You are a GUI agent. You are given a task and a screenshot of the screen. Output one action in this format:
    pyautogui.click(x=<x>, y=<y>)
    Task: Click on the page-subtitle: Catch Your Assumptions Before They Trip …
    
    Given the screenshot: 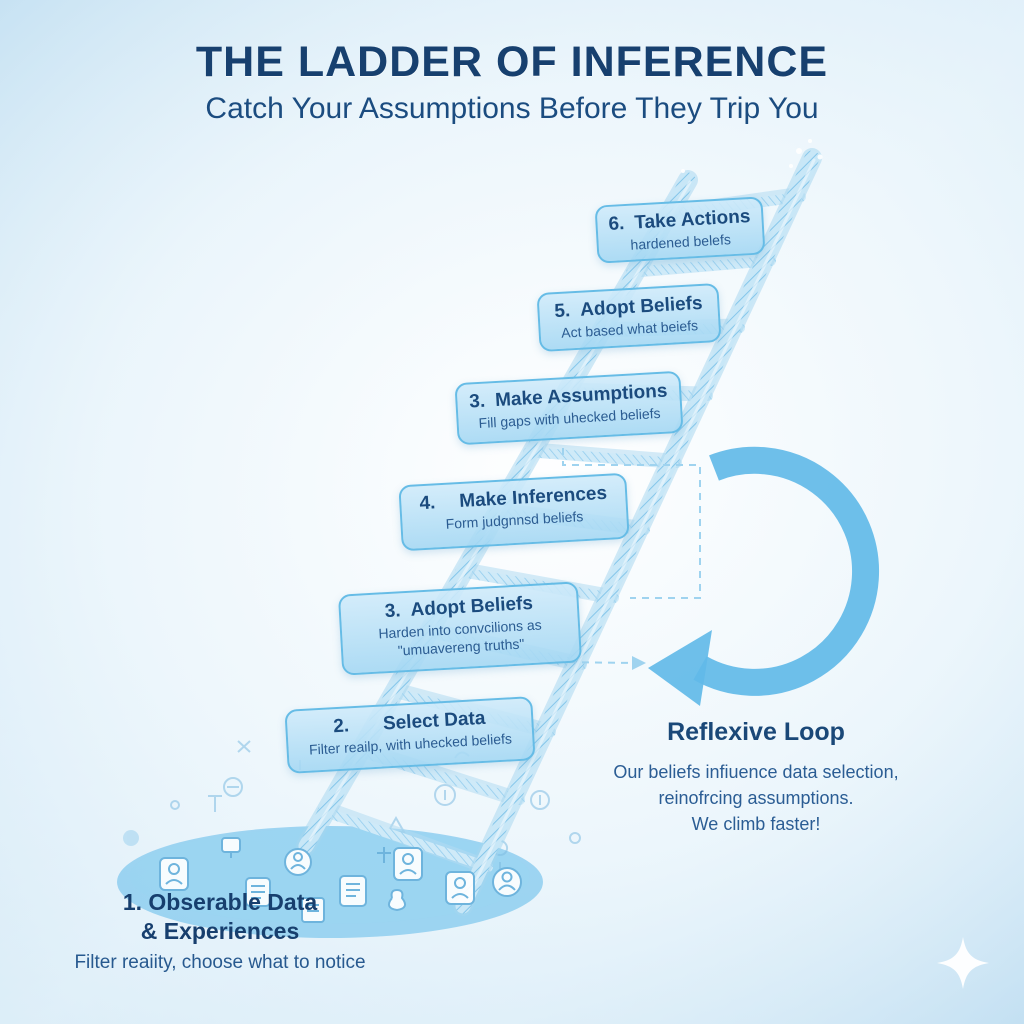 What is the action you would take?
    pyautogui.click(x=512, y=108)
    